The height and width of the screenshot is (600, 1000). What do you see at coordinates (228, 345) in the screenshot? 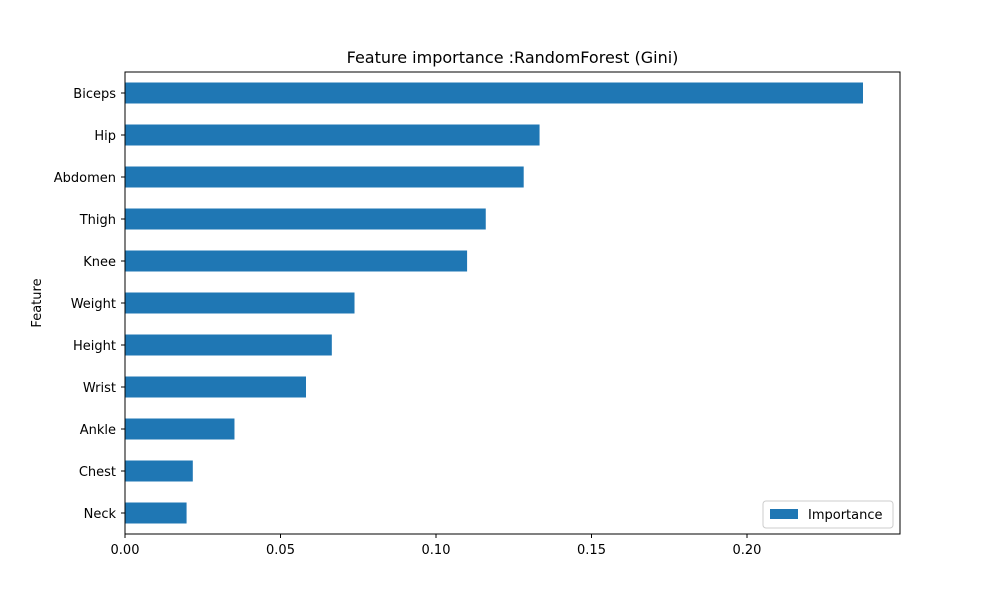
I see `bar-height` at bounding box center [228, 345].